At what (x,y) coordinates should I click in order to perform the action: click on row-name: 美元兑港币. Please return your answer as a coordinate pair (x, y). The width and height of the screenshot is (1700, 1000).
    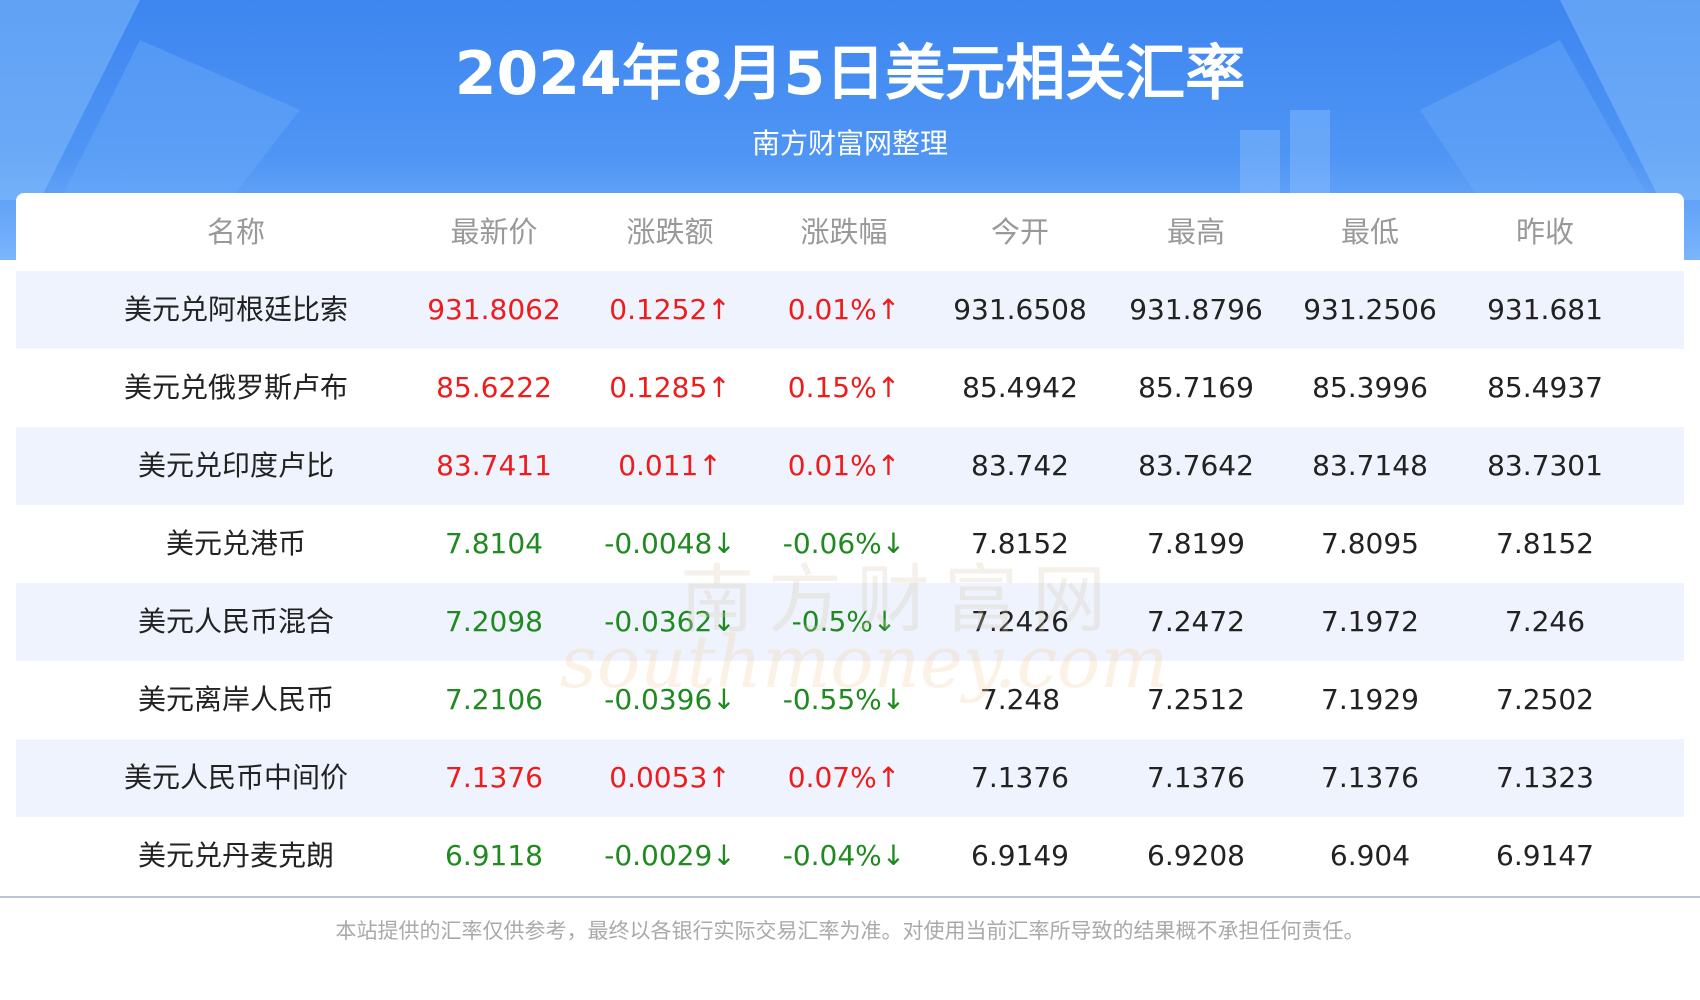
    Looking at the image, I should click on (235, 543).